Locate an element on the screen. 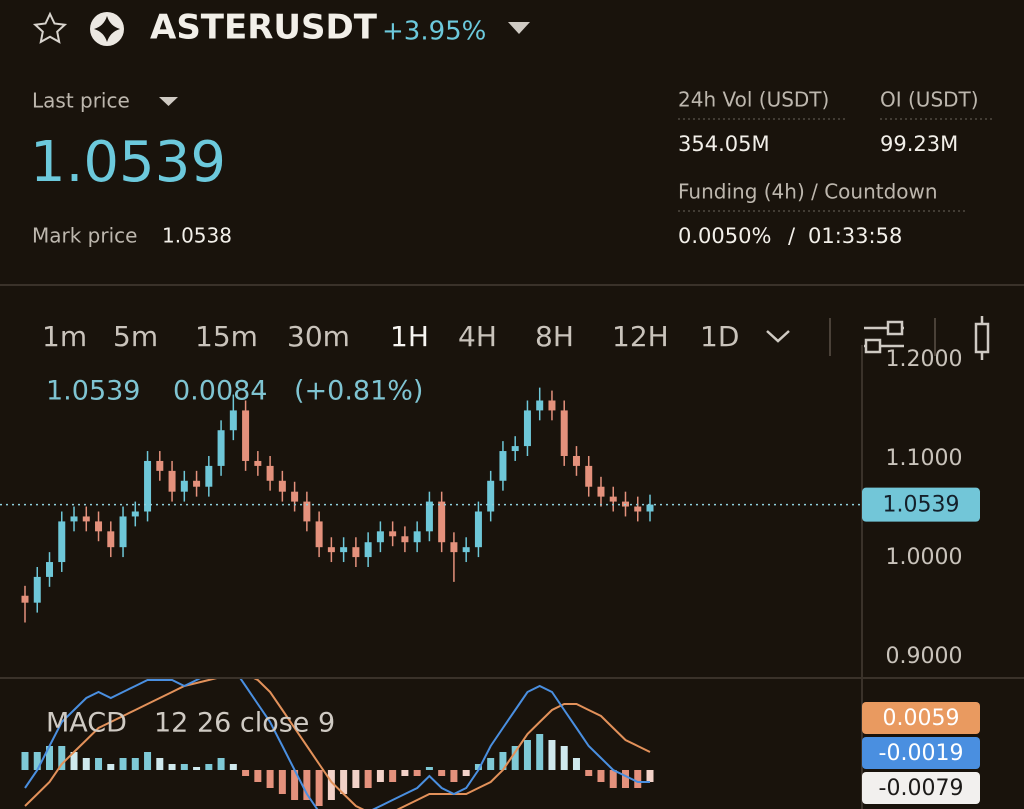 Image resolution: width=1024 pixels, height=809 pixels. price-dropdown is located at coordinates (168, 101).